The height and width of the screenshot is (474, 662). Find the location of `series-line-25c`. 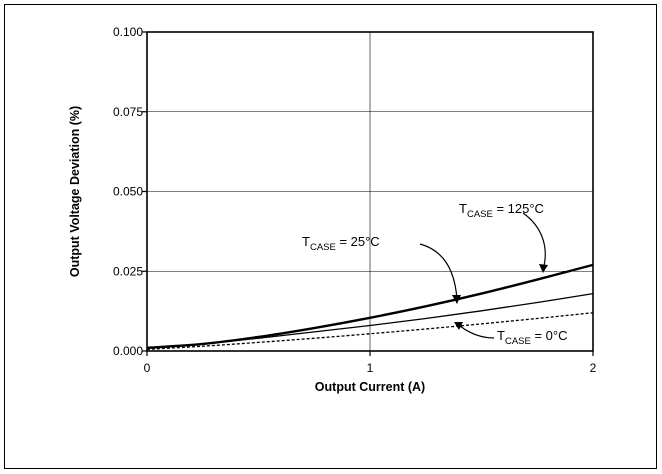

series-line-25c is located at coordinates (370, 321).